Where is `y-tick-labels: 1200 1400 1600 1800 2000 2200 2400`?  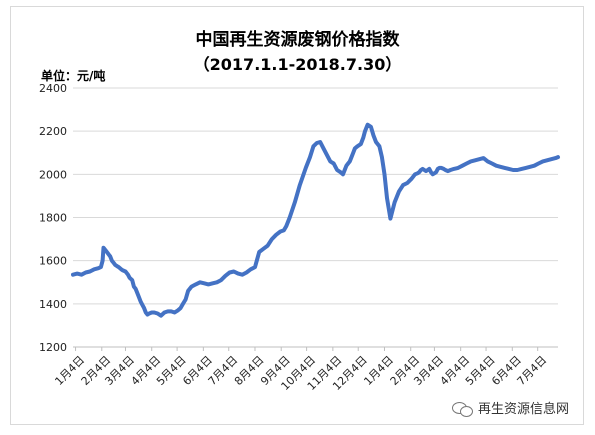
y-tick-labels: 1200 1400 1600 1800 2000 2200 2400 is located at coordinates (53, 218).